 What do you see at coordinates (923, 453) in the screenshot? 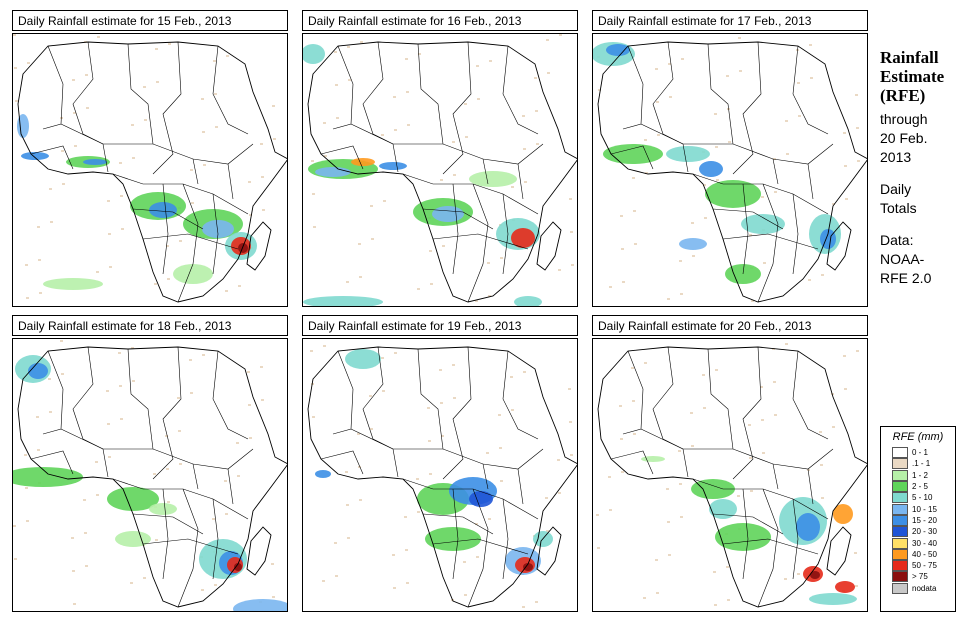
I see `legend-item: 0 - 1` at bounding box center [923, 453].